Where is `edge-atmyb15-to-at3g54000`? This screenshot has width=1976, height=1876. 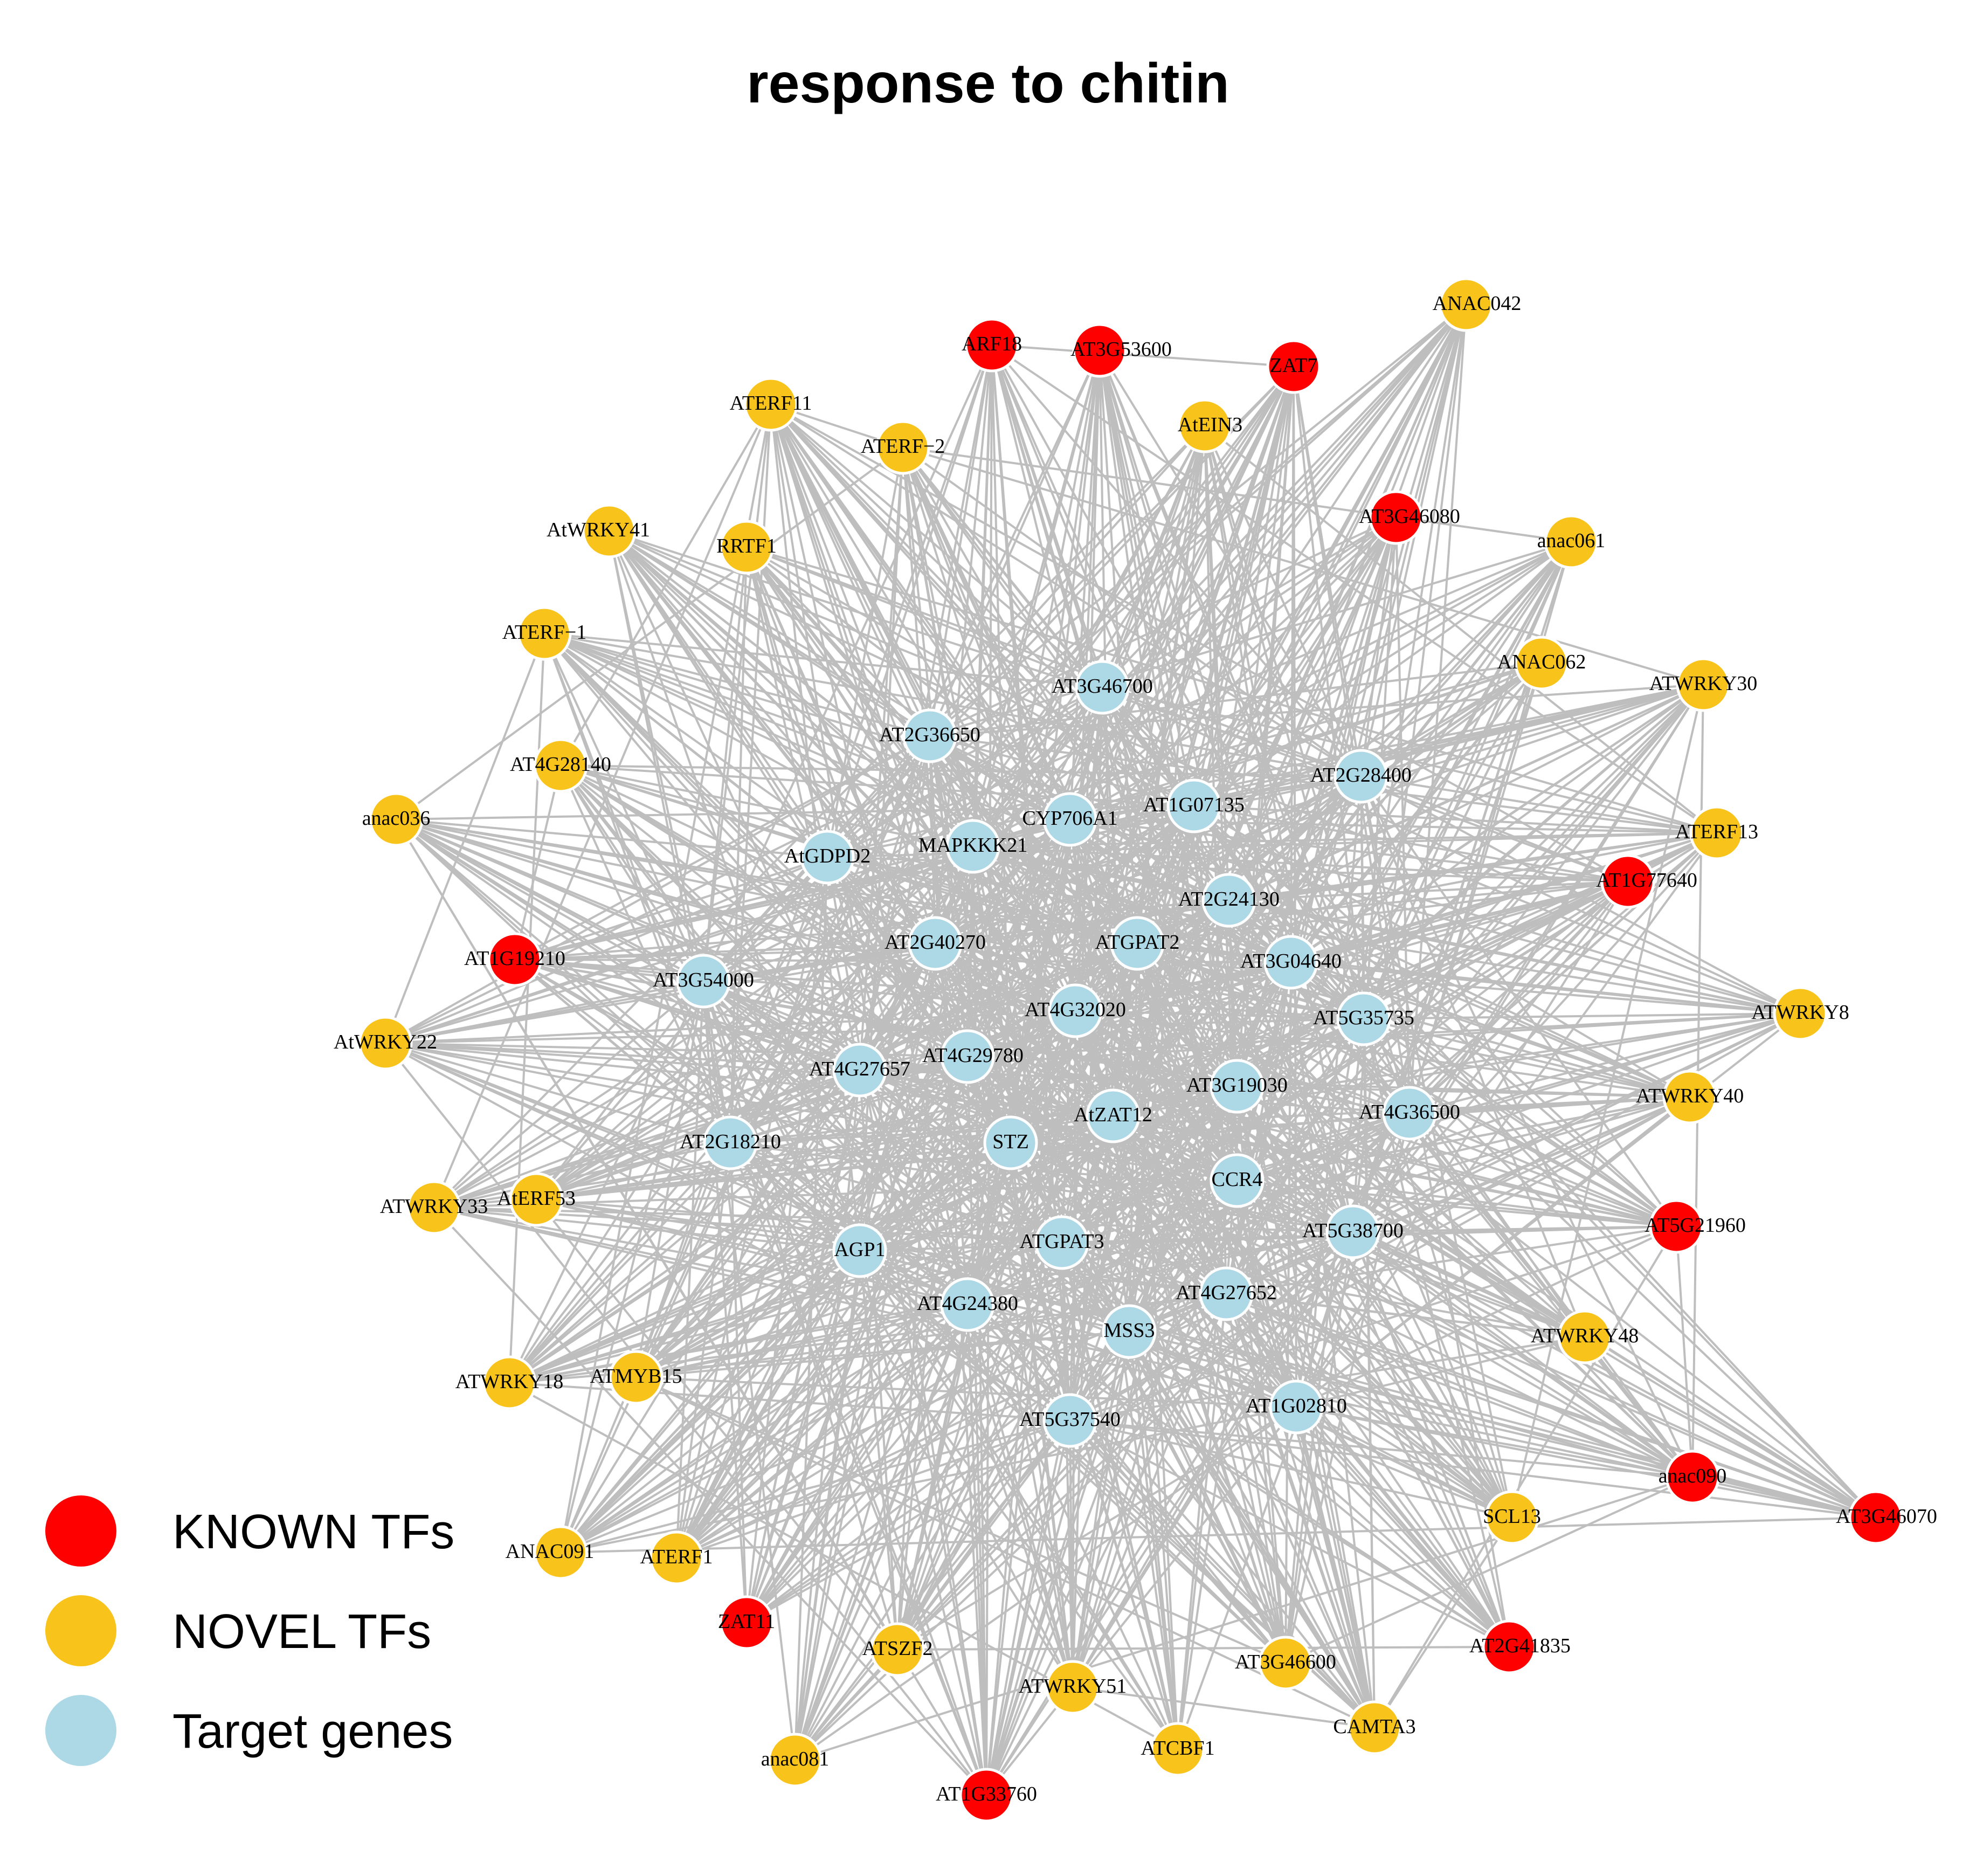 edge-atmyb15-to-at3g54000 is located at coordinates (670, 1180).